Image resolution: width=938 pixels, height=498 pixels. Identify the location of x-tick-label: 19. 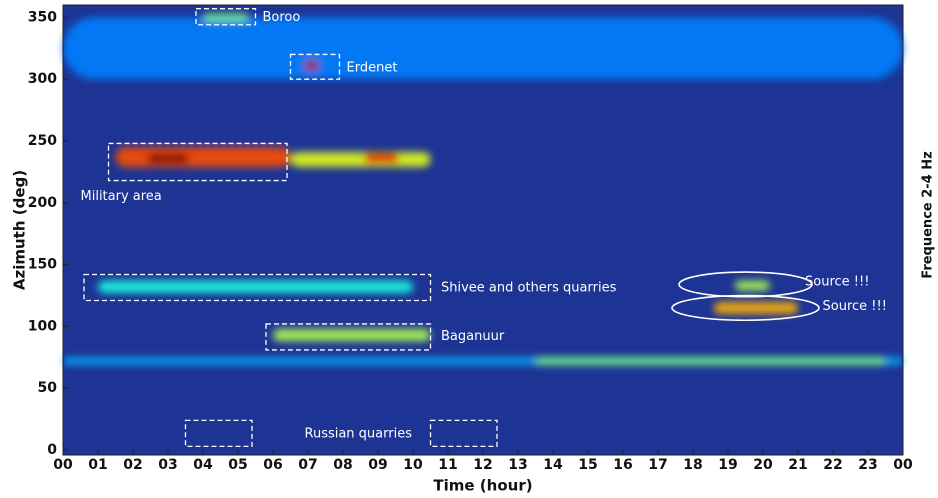
(727, 465).